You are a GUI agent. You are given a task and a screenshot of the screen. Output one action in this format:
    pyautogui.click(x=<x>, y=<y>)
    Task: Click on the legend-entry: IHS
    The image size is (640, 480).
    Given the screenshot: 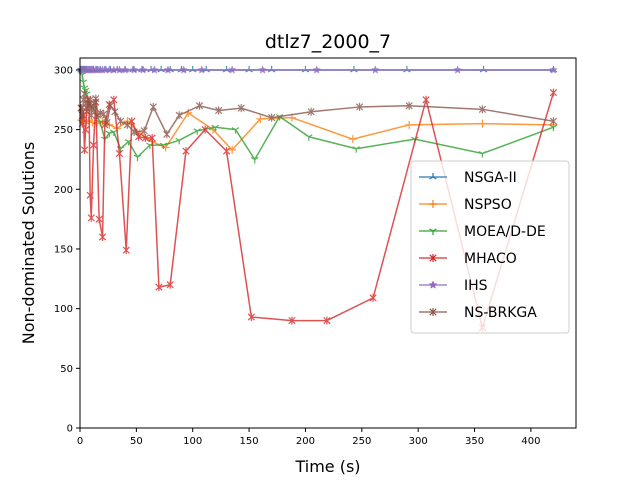 What is the action you would take?
    pyautogui.click(x=453, y=286)
    